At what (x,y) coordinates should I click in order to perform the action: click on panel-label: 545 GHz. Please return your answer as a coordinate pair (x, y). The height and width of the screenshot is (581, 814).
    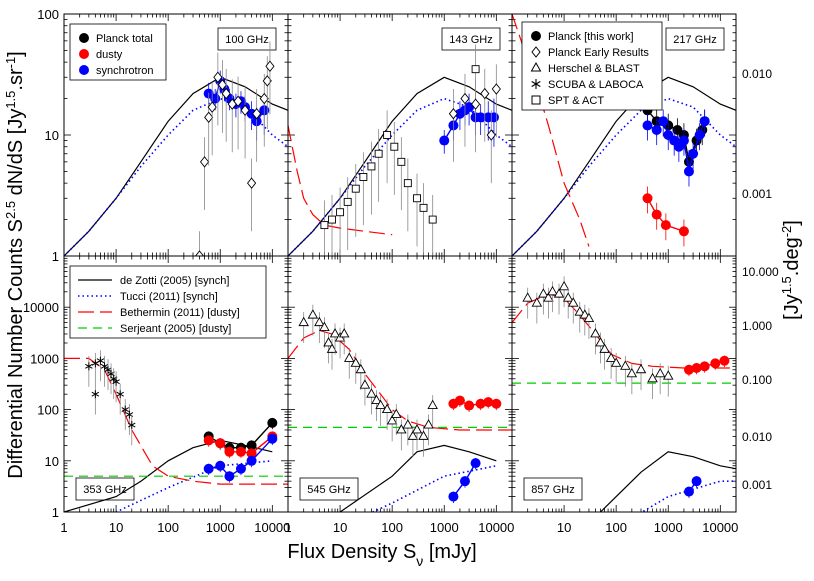
    Looking at the image, I should click on (328, 490).